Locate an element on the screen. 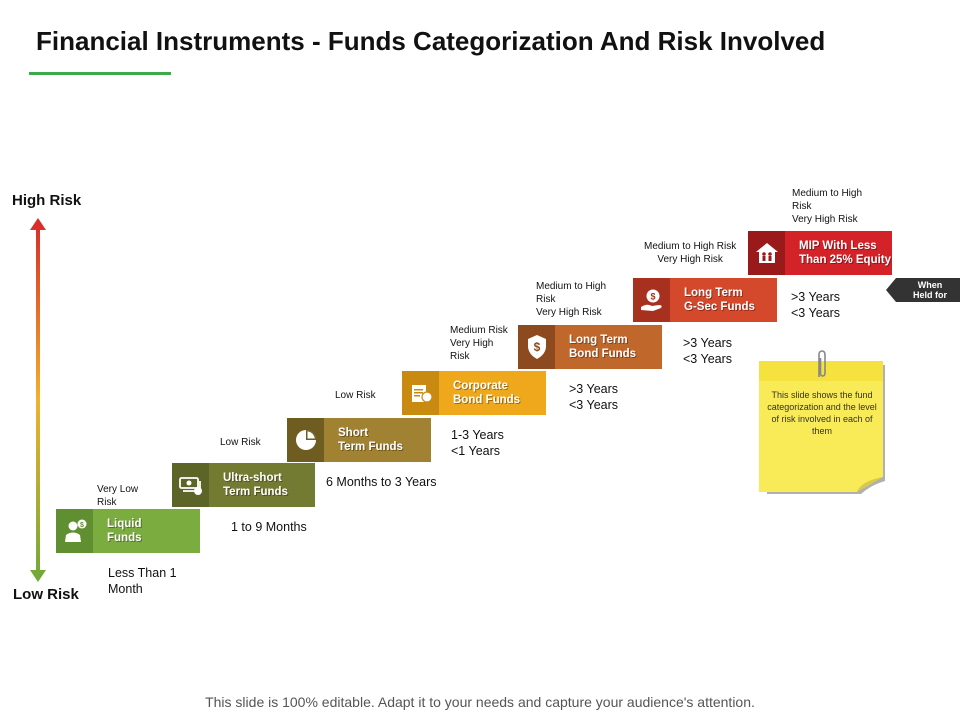 The image size is (960, 720). risk-arrow is located at coordinates (38, 400).